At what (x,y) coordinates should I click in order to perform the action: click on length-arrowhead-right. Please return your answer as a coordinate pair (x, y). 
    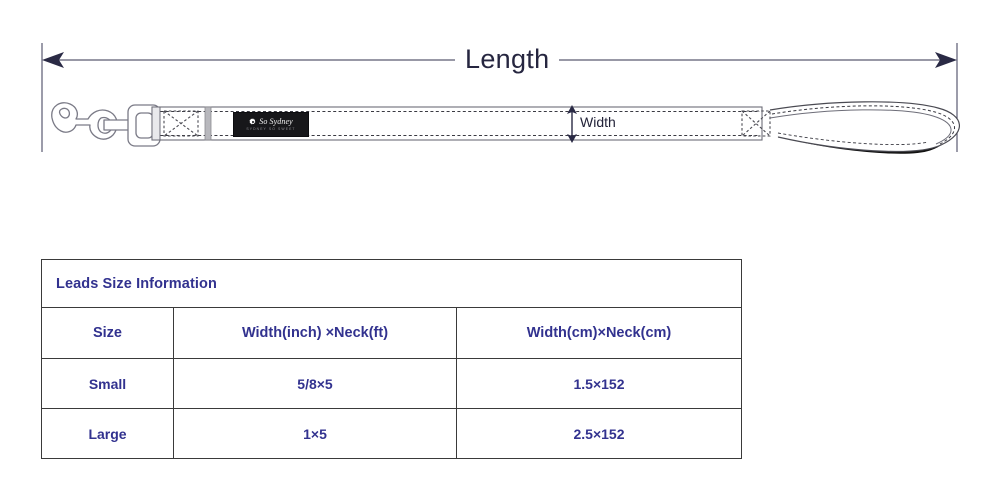
    Looking at the image, I should click on (946, 60).